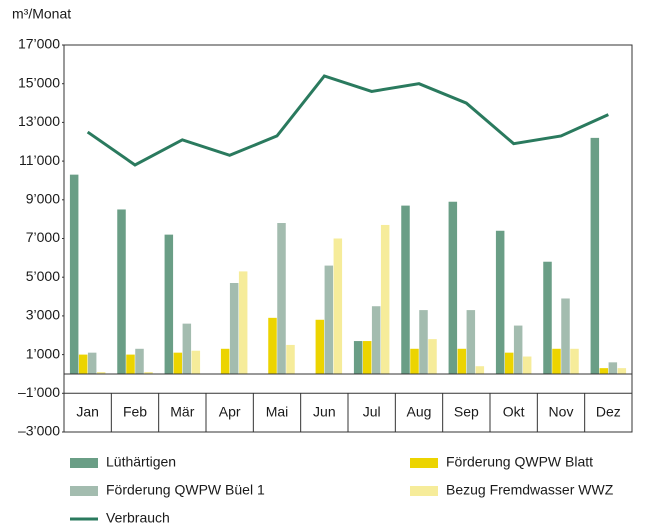  I want to click on x-tick-label: Nov, so click(561, 411).